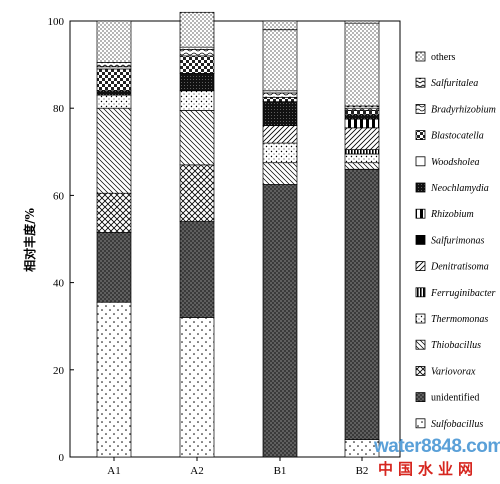 The width and height of the screenshot is (500, 484). Describe the element at coordinates (59, 109) in the screenshot. I see `y-tick-label: 80` at that location.